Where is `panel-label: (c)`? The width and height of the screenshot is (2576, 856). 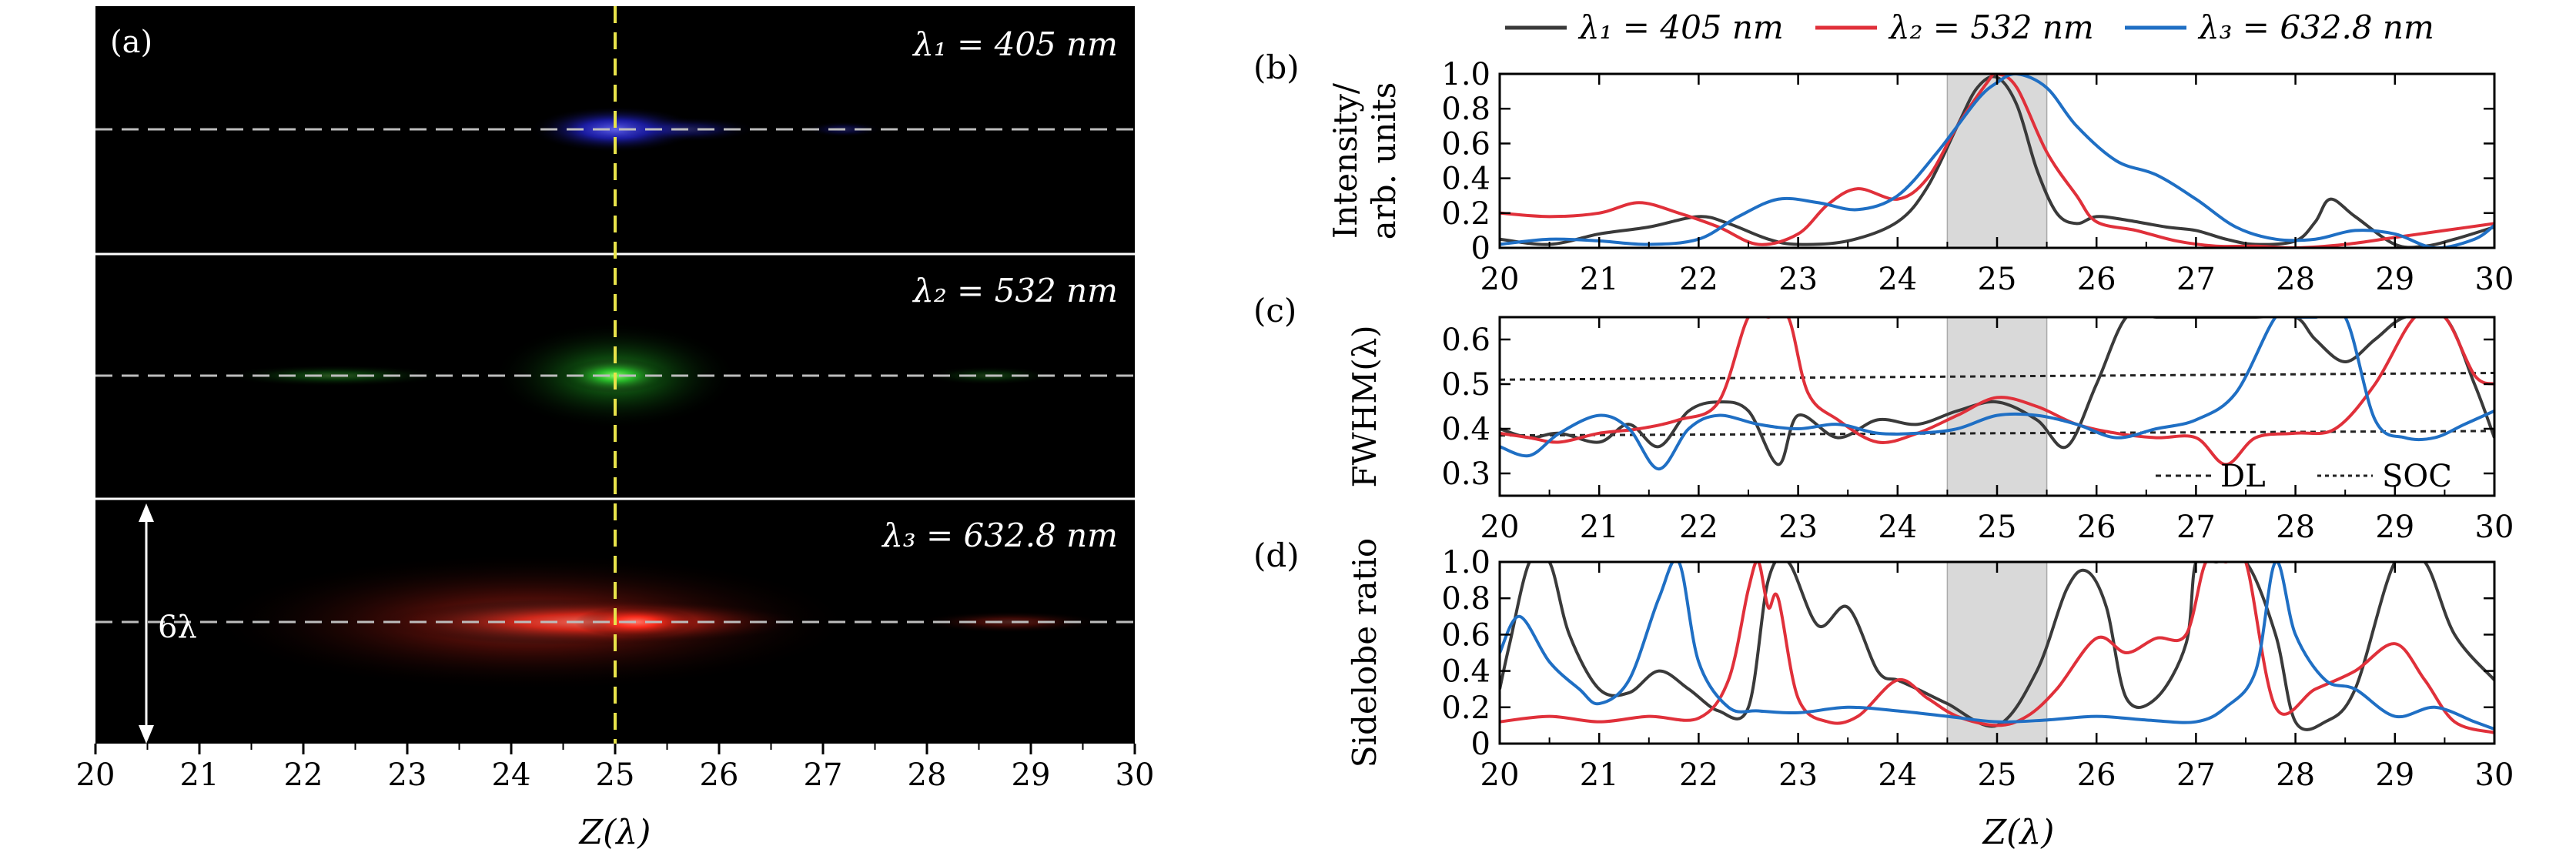
panel-label: (c) is located at coordinates (1275, 310).